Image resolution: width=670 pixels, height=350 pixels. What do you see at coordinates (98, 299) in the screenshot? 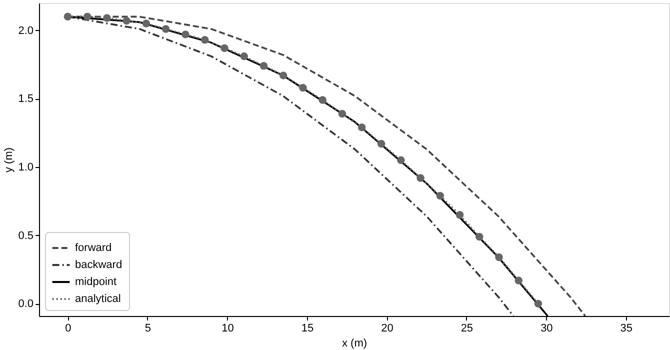
I see `legend-label: analytical` at bounding box center [98, 299].